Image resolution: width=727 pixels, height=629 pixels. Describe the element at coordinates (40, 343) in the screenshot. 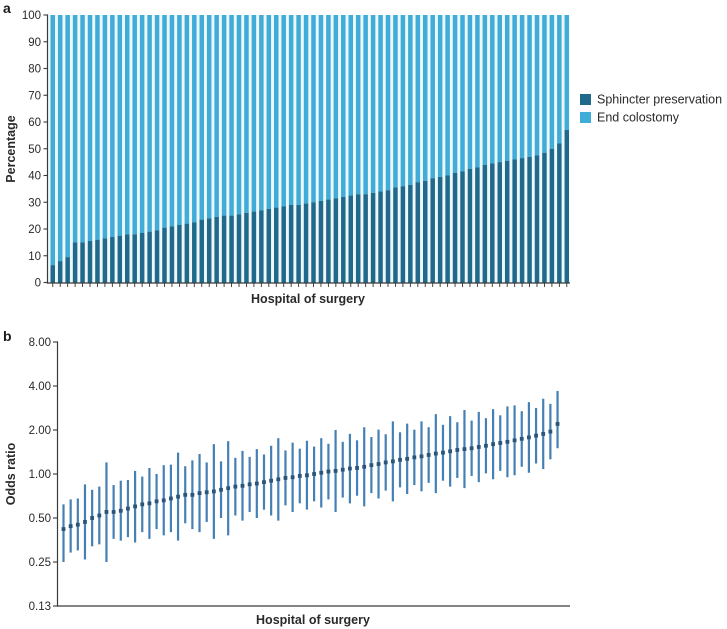

I see `y-tick-label: 8.00` at that location.